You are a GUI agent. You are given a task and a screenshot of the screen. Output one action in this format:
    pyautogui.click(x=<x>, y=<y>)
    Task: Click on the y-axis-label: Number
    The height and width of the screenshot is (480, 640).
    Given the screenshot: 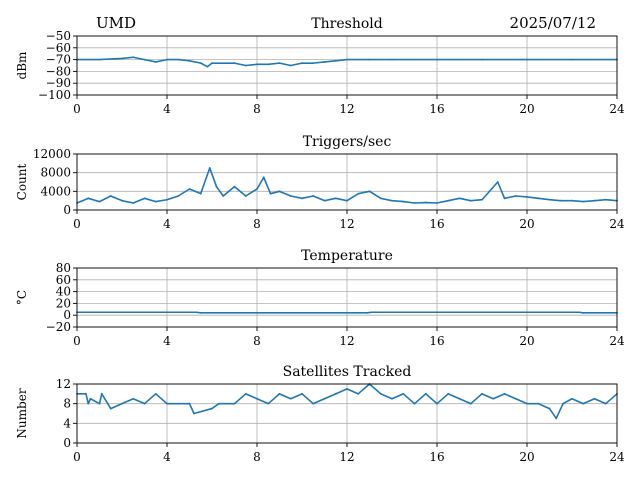 What is the action you would take?
    pyautogui.click(x=22, y=413)
    